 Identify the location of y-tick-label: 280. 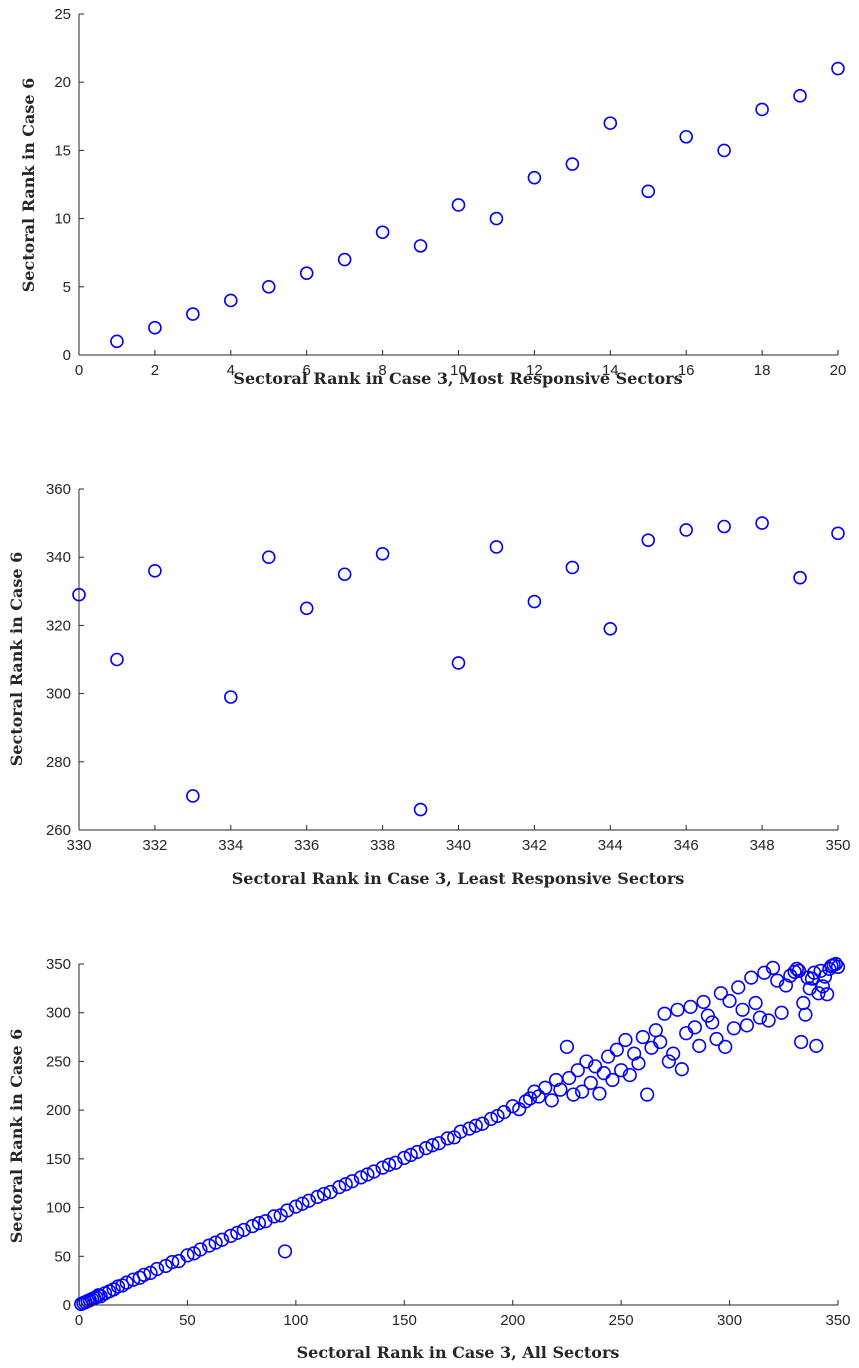
(58, 762).